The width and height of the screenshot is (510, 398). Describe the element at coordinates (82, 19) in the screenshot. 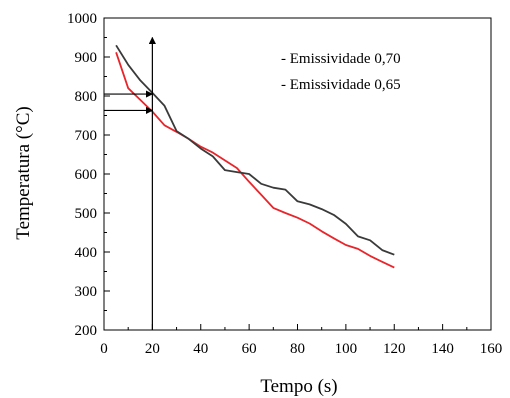

I see `y-tick-label: 1000` at that location.